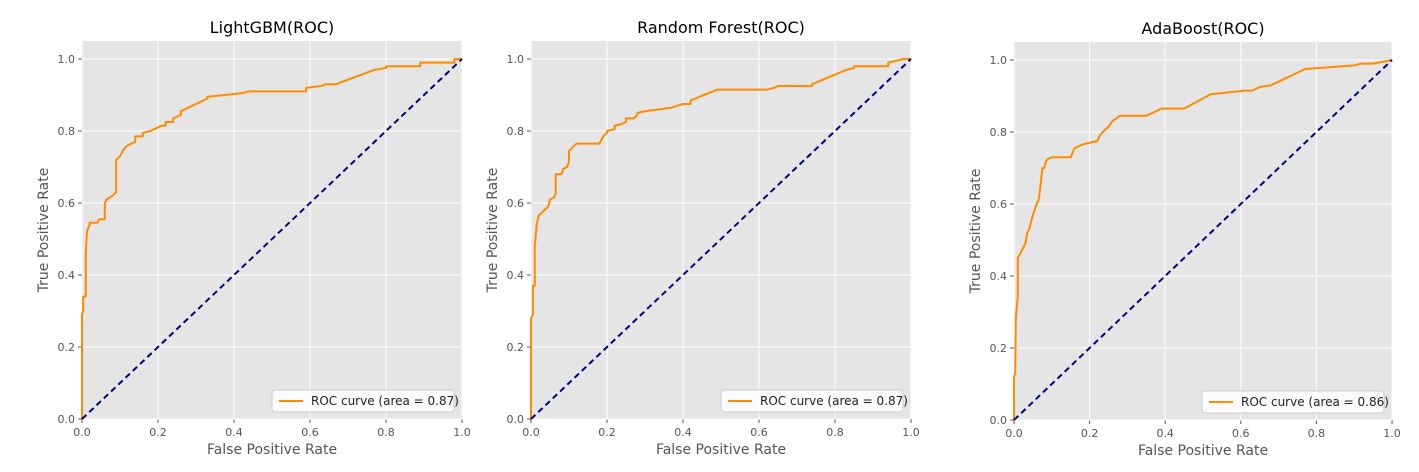  Describe the element at coordinates (272, 27) in the screenshot. I see `chart-title: LightGBM(ROC)` at that location.